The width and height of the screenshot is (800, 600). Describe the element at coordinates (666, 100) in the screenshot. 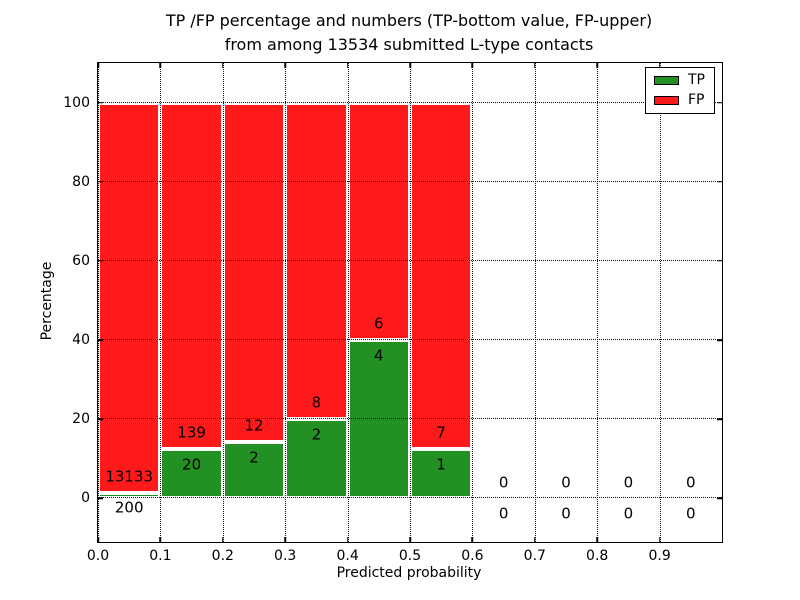

I see `fp-legend-swatch` at that location.